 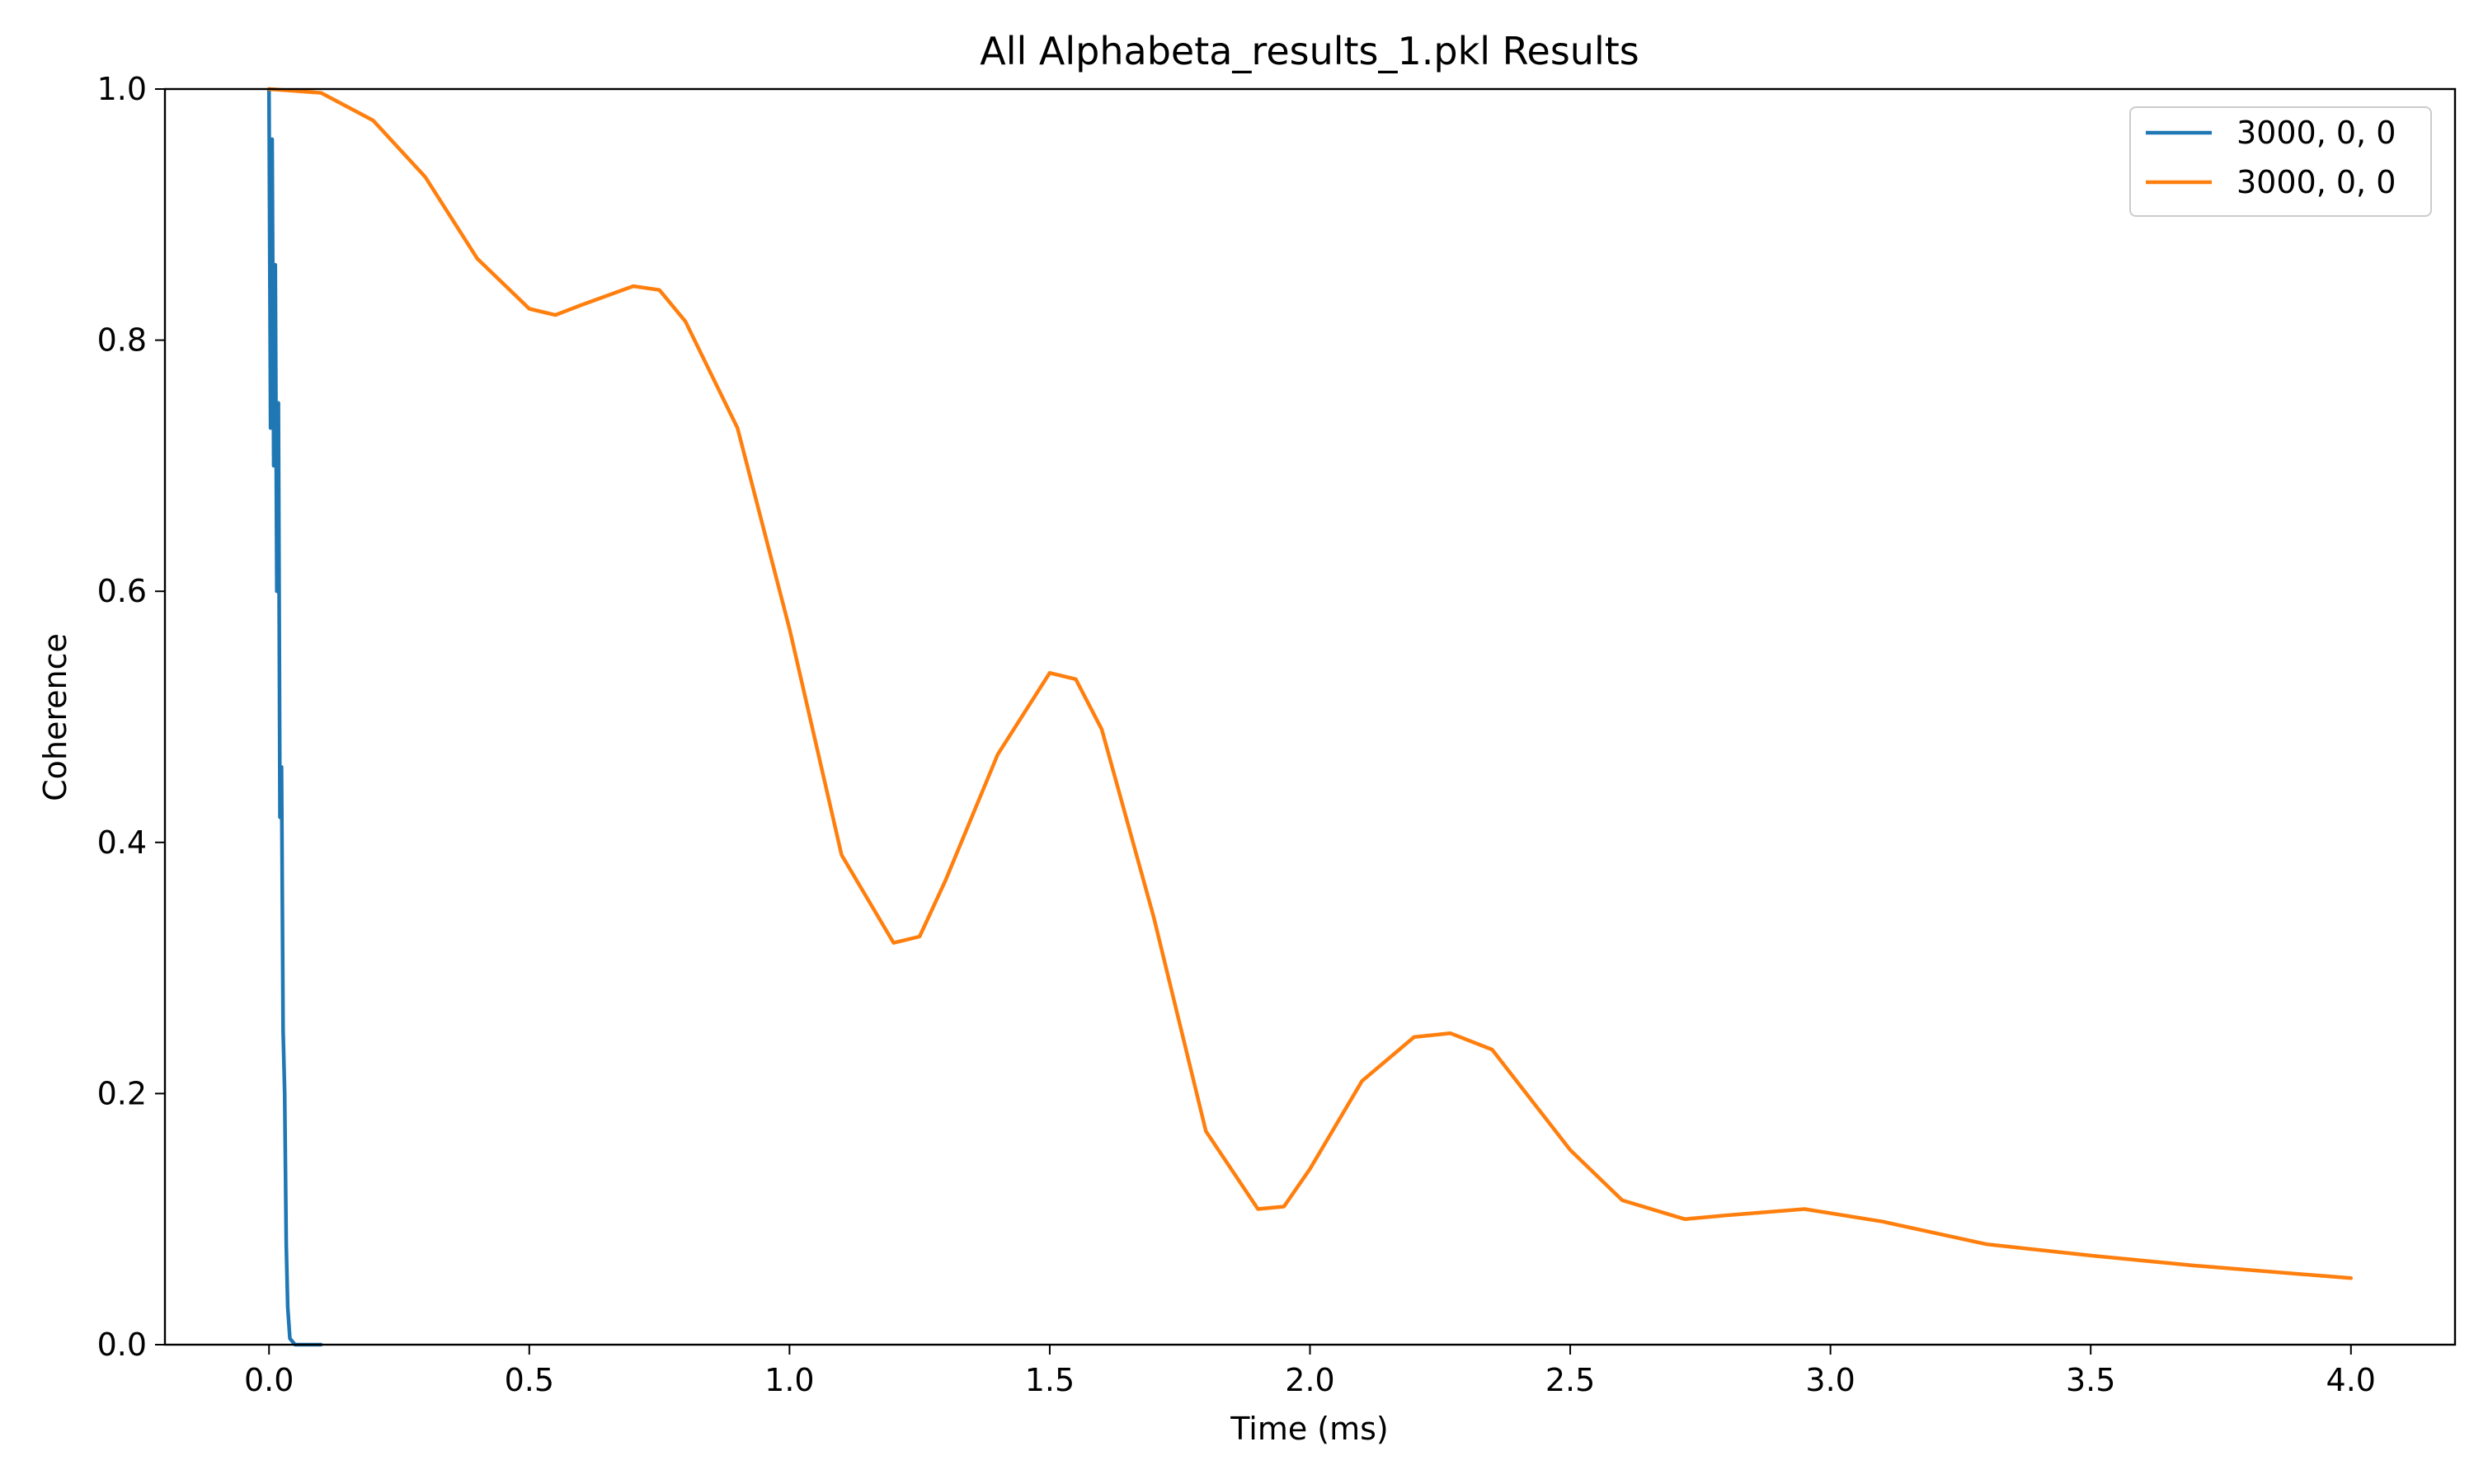 What do you see at coordinates (122, 340) in the screenshot?
I see `y-tick-label: 0.8` at bounding box center [122, 340].